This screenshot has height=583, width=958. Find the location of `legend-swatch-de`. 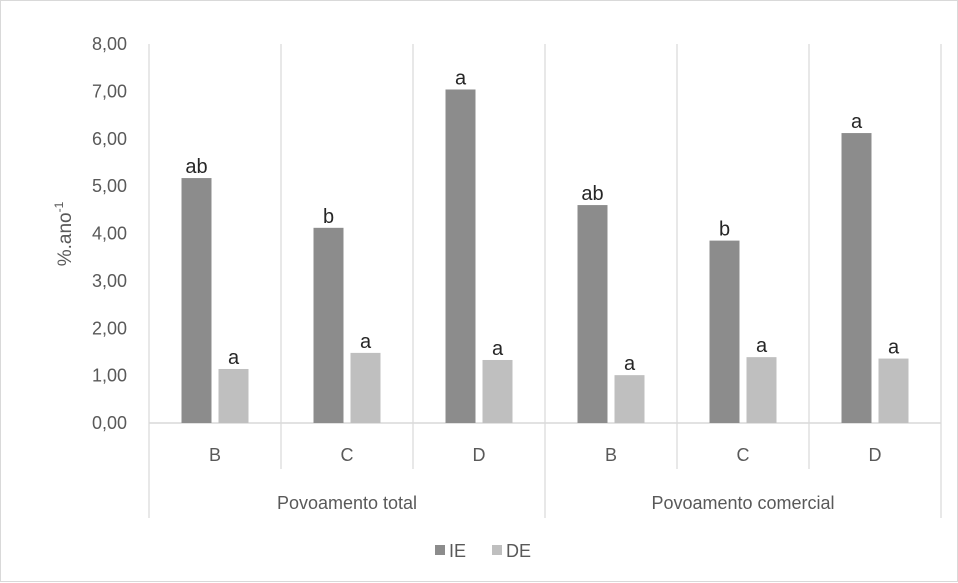

legend-swatch-de is located at coordinates (497, 550).